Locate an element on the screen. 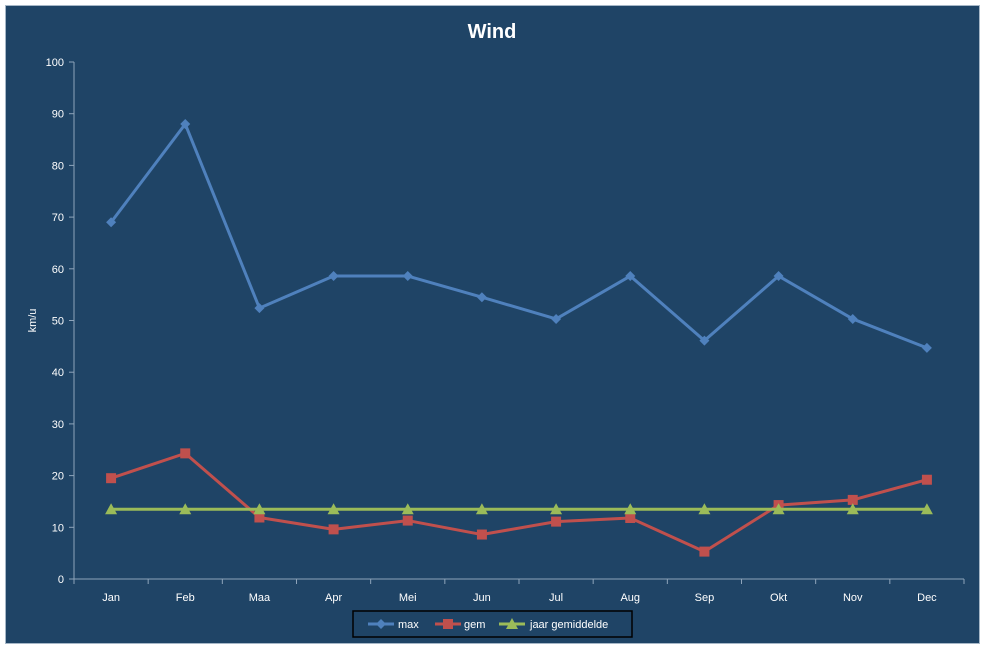  x-tick-label: Aug is located at coordinates (630, 598).